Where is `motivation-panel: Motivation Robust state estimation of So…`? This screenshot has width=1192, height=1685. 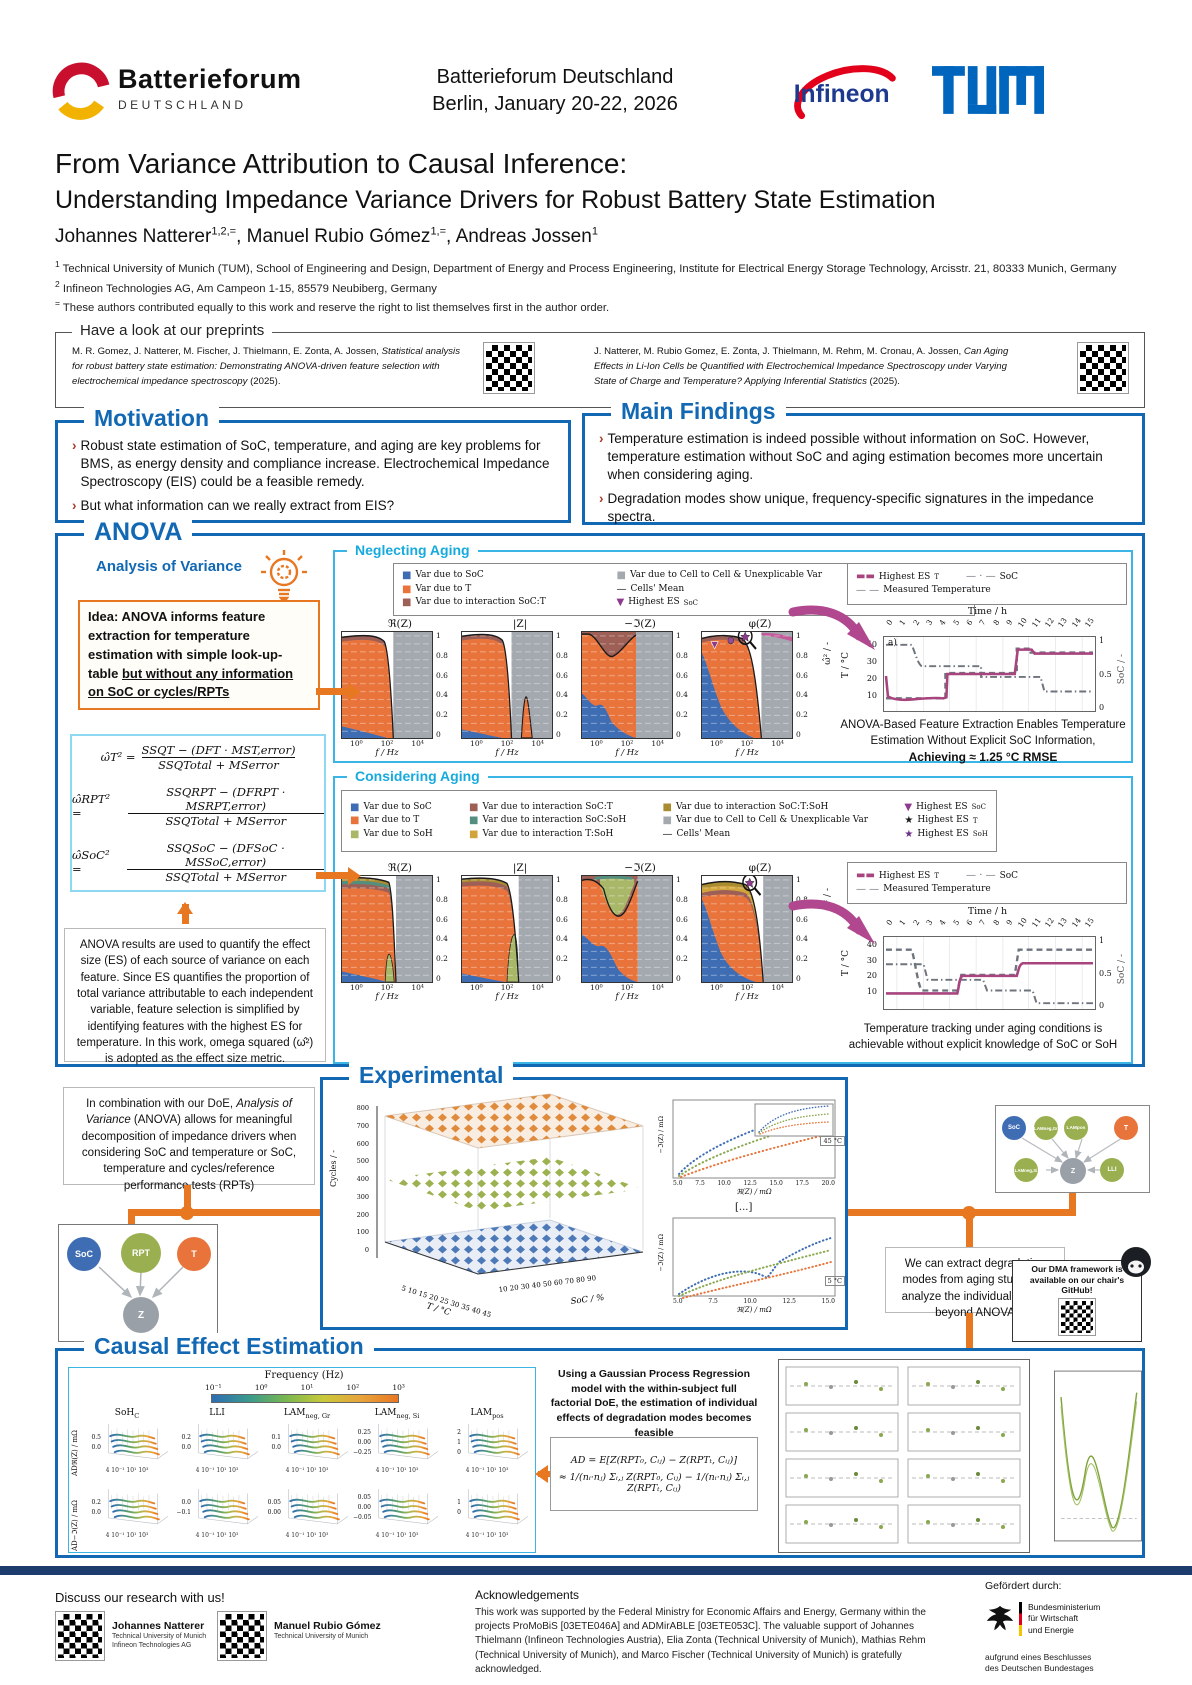 motivation-panel: Motivation Robust state estimation of So… is located at coordinates (313, 464).